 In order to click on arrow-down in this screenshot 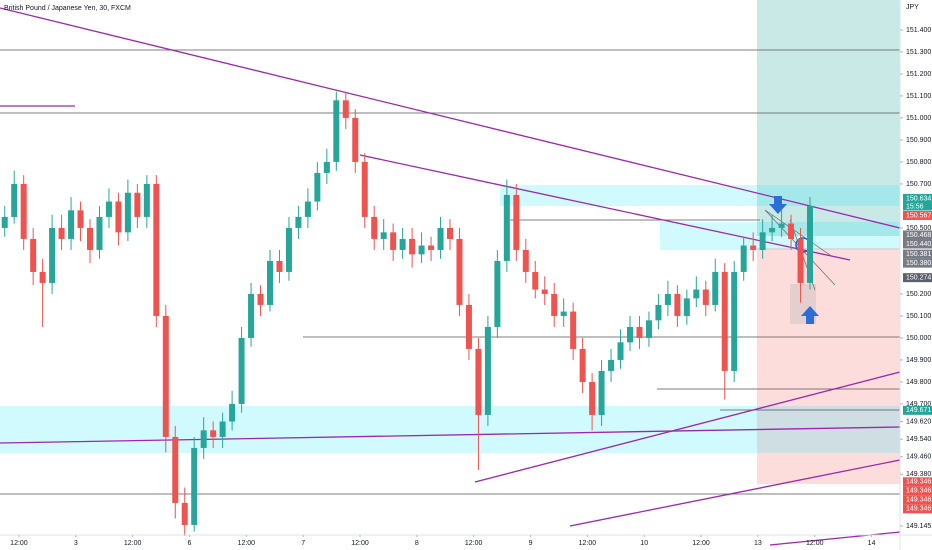, I will do `click(778, 205)`.